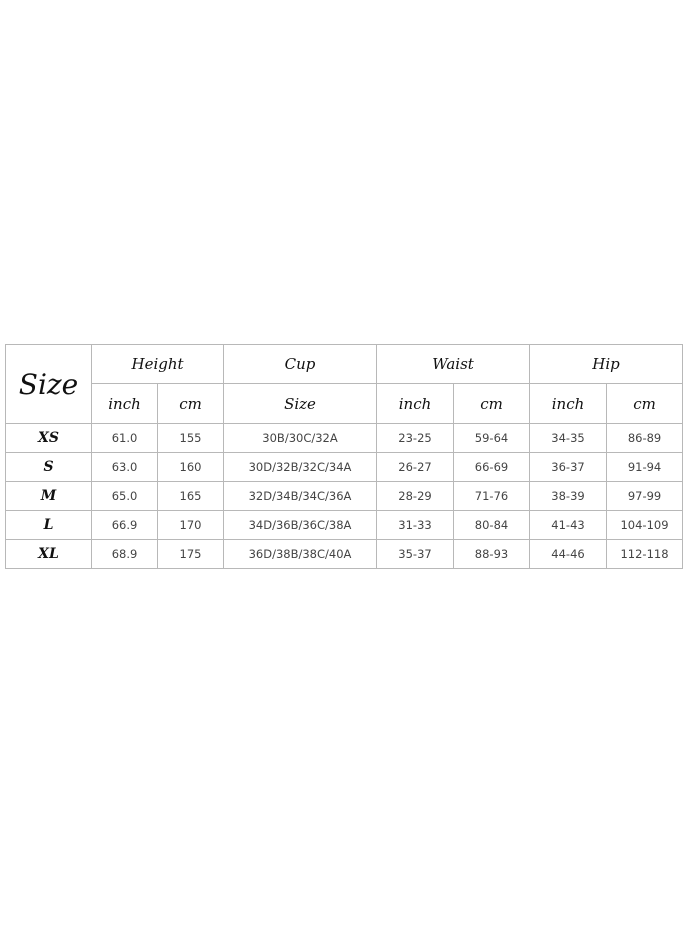 This screenshot has height=942, width=688. I want to click on cell-hip-inch: 34-35, so click(568, 438).